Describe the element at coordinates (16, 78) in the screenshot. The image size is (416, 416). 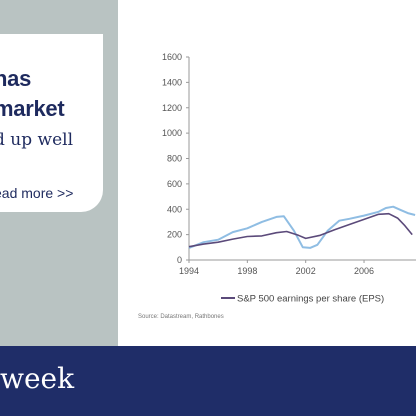
I see `promo-headline-line-1: has` at that location.